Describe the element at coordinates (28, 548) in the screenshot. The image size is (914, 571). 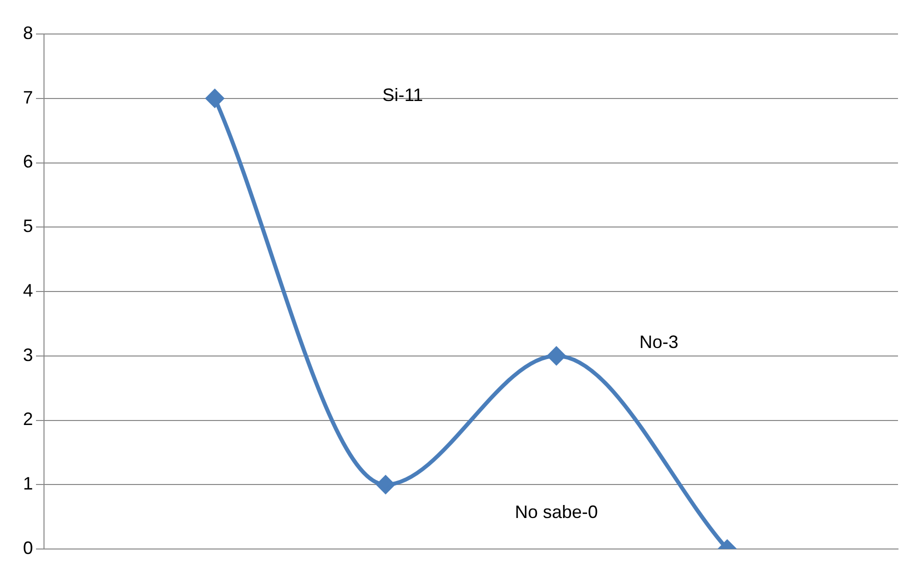
I see `y-tick-label: 0` at that location.